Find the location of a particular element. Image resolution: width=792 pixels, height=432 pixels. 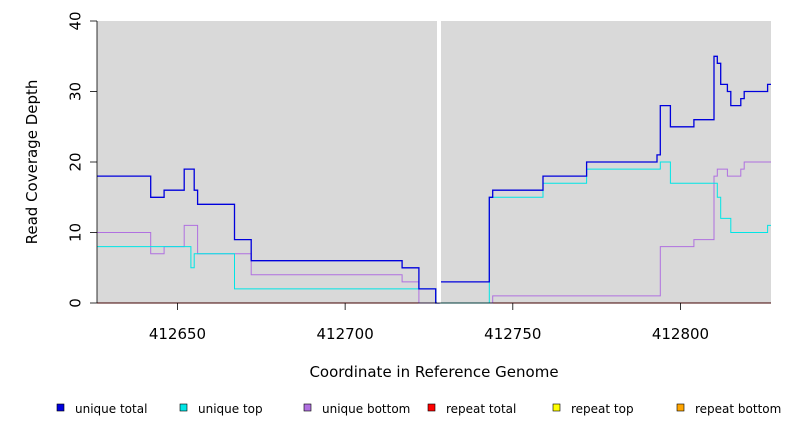

legend-label: unique bottom is located at coordinates (366, 409).